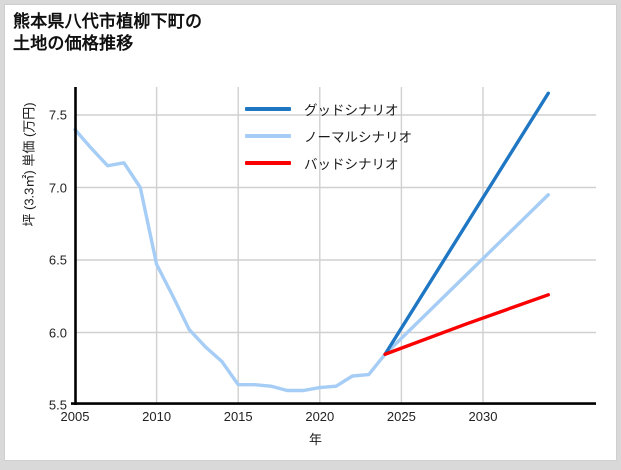  Describe the element at coordinates (483, 416) in the screenshot. I see `x-tick-label: 2030` at that location.